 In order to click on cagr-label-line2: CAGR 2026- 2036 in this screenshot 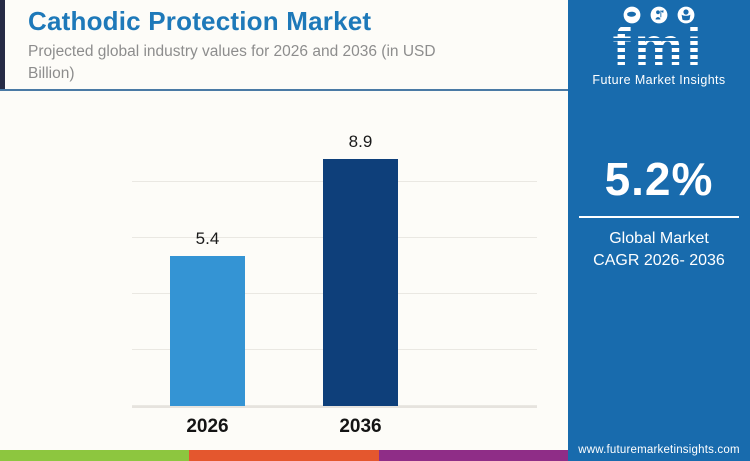, I will do `click(659, 260)`.